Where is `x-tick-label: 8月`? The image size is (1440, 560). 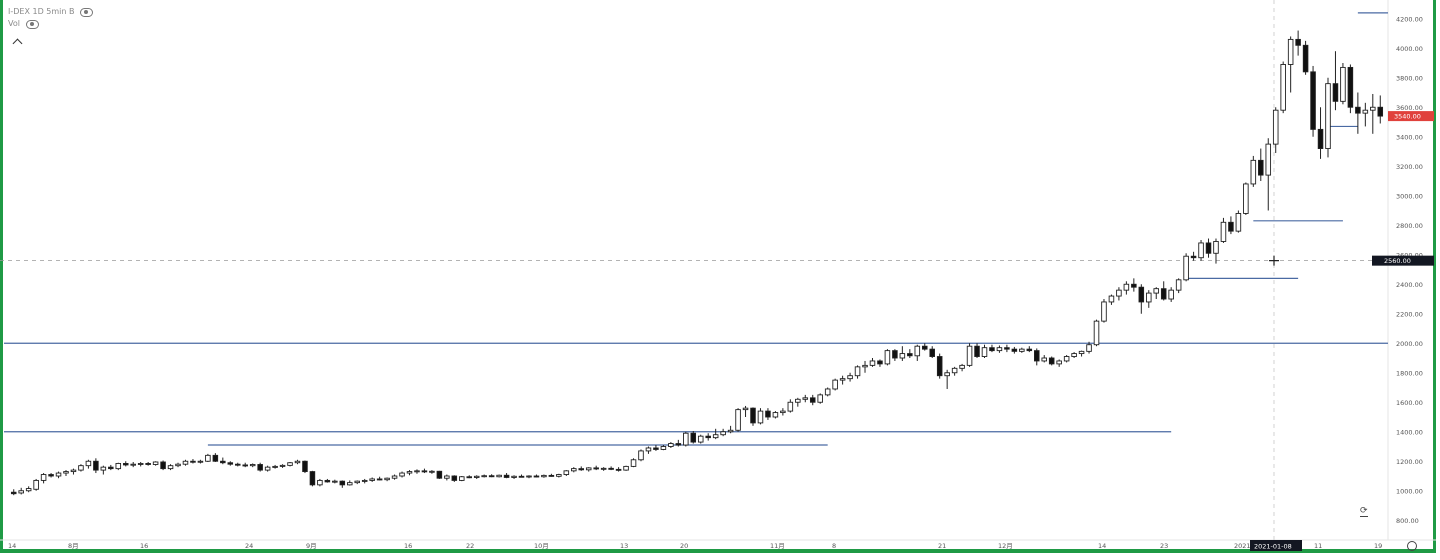
x-tick-label: 8月 is located at coordinates (73, 546).